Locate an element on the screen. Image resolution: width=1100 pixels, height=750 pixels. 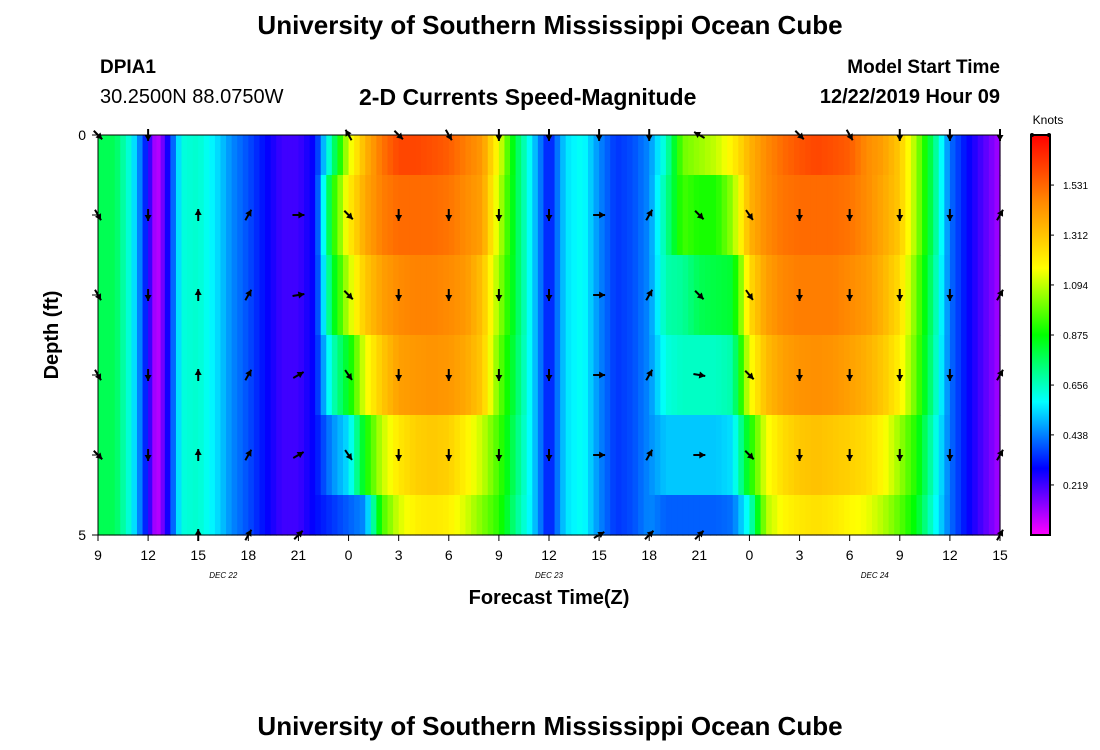
y-tick-label: 0 is located at coordinates (82, 135).